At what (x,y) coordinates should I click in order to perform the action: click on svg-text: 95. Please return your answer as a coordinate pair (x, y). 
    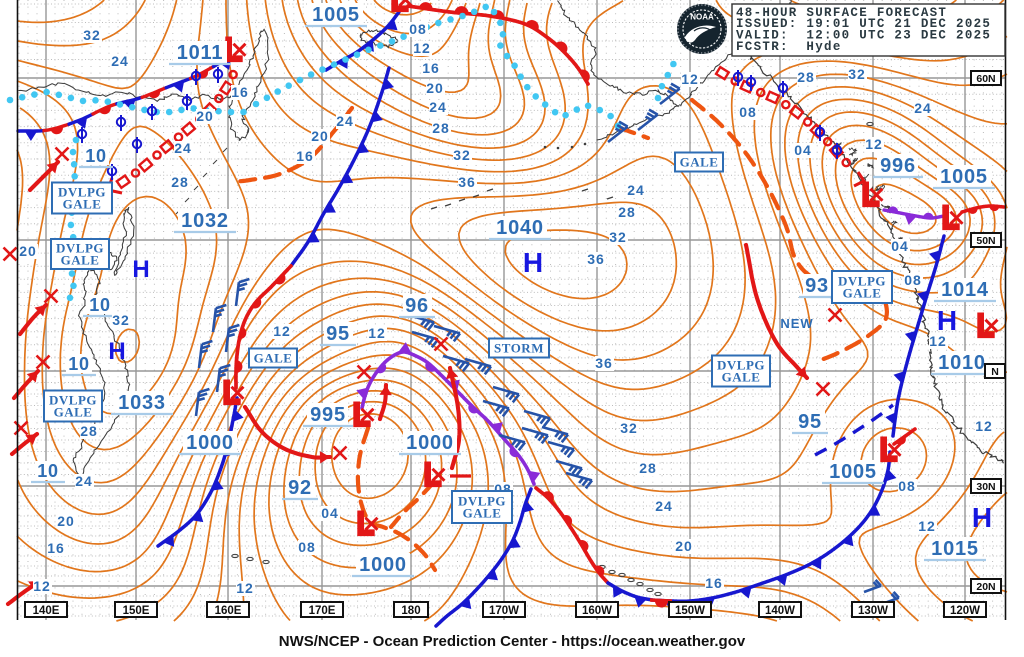
    Looking at the image, I should click on (338, 334).